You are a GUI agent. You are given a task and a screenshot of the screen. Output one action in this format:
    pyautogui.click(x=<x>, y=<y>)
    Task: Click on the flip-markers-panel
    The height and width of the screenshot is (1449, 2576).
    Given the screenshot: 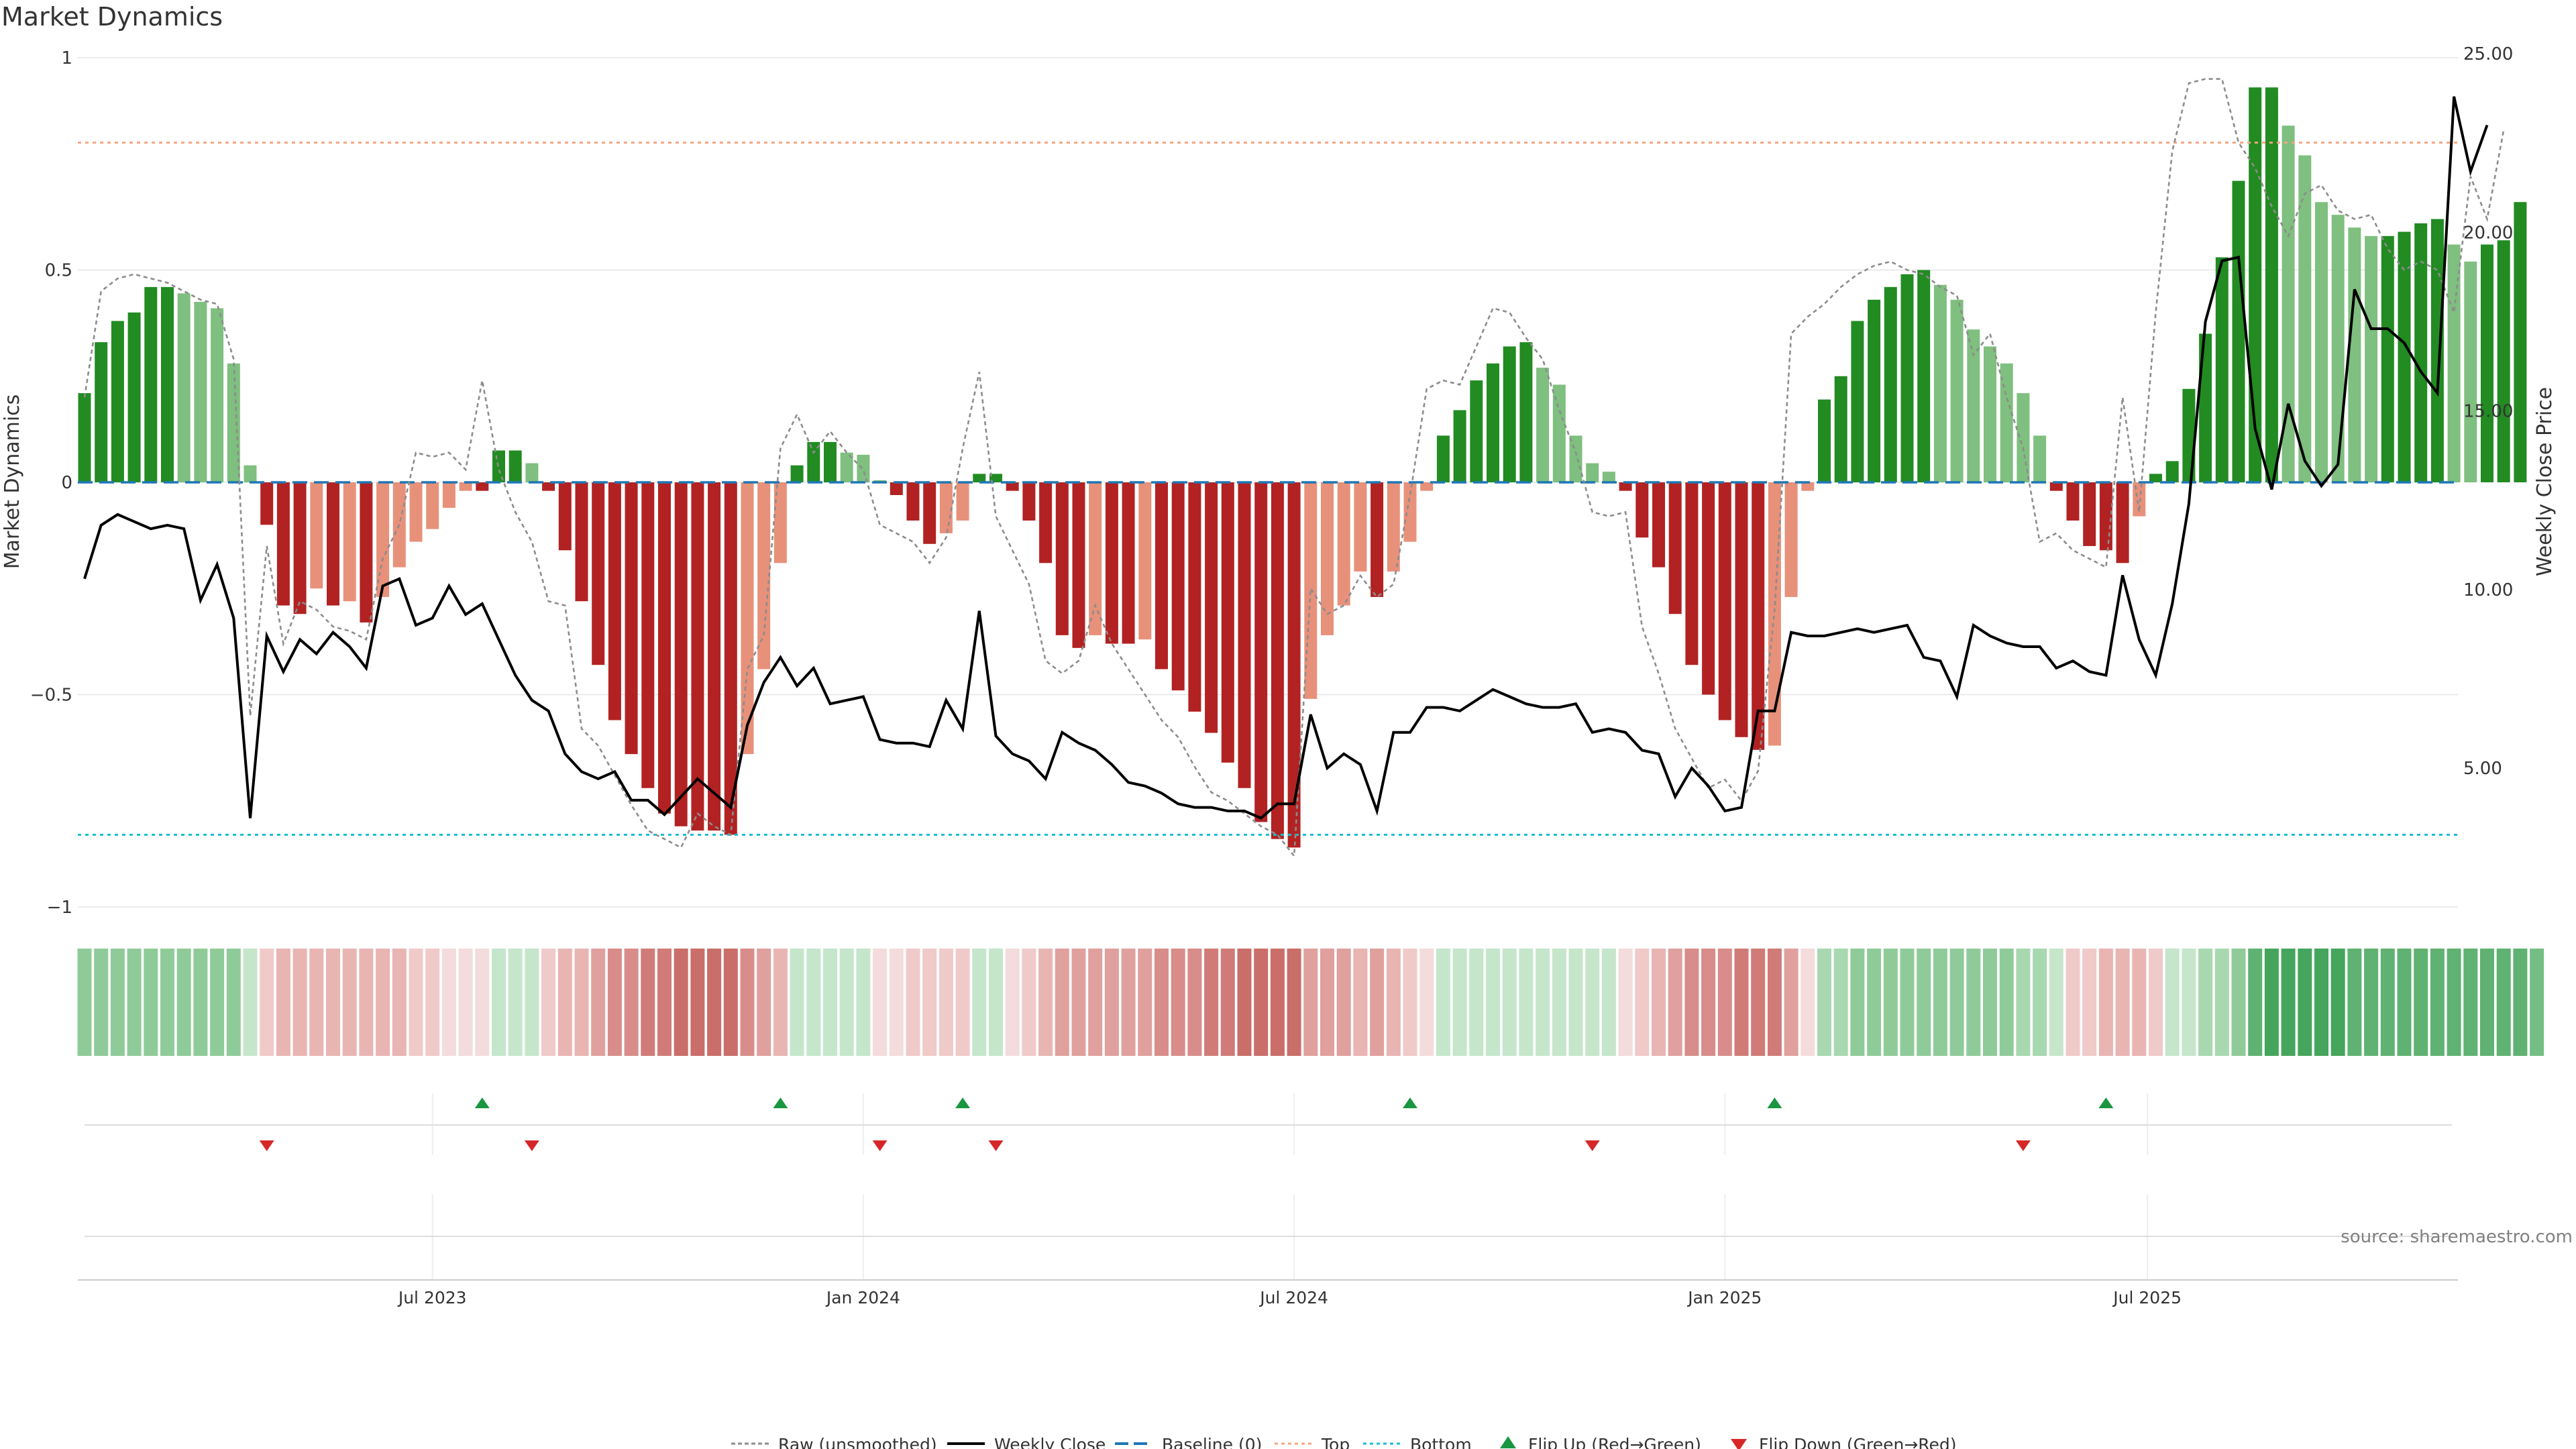 What is the action you would take?
    pyautogui.click(x=1268, y=1167)
    